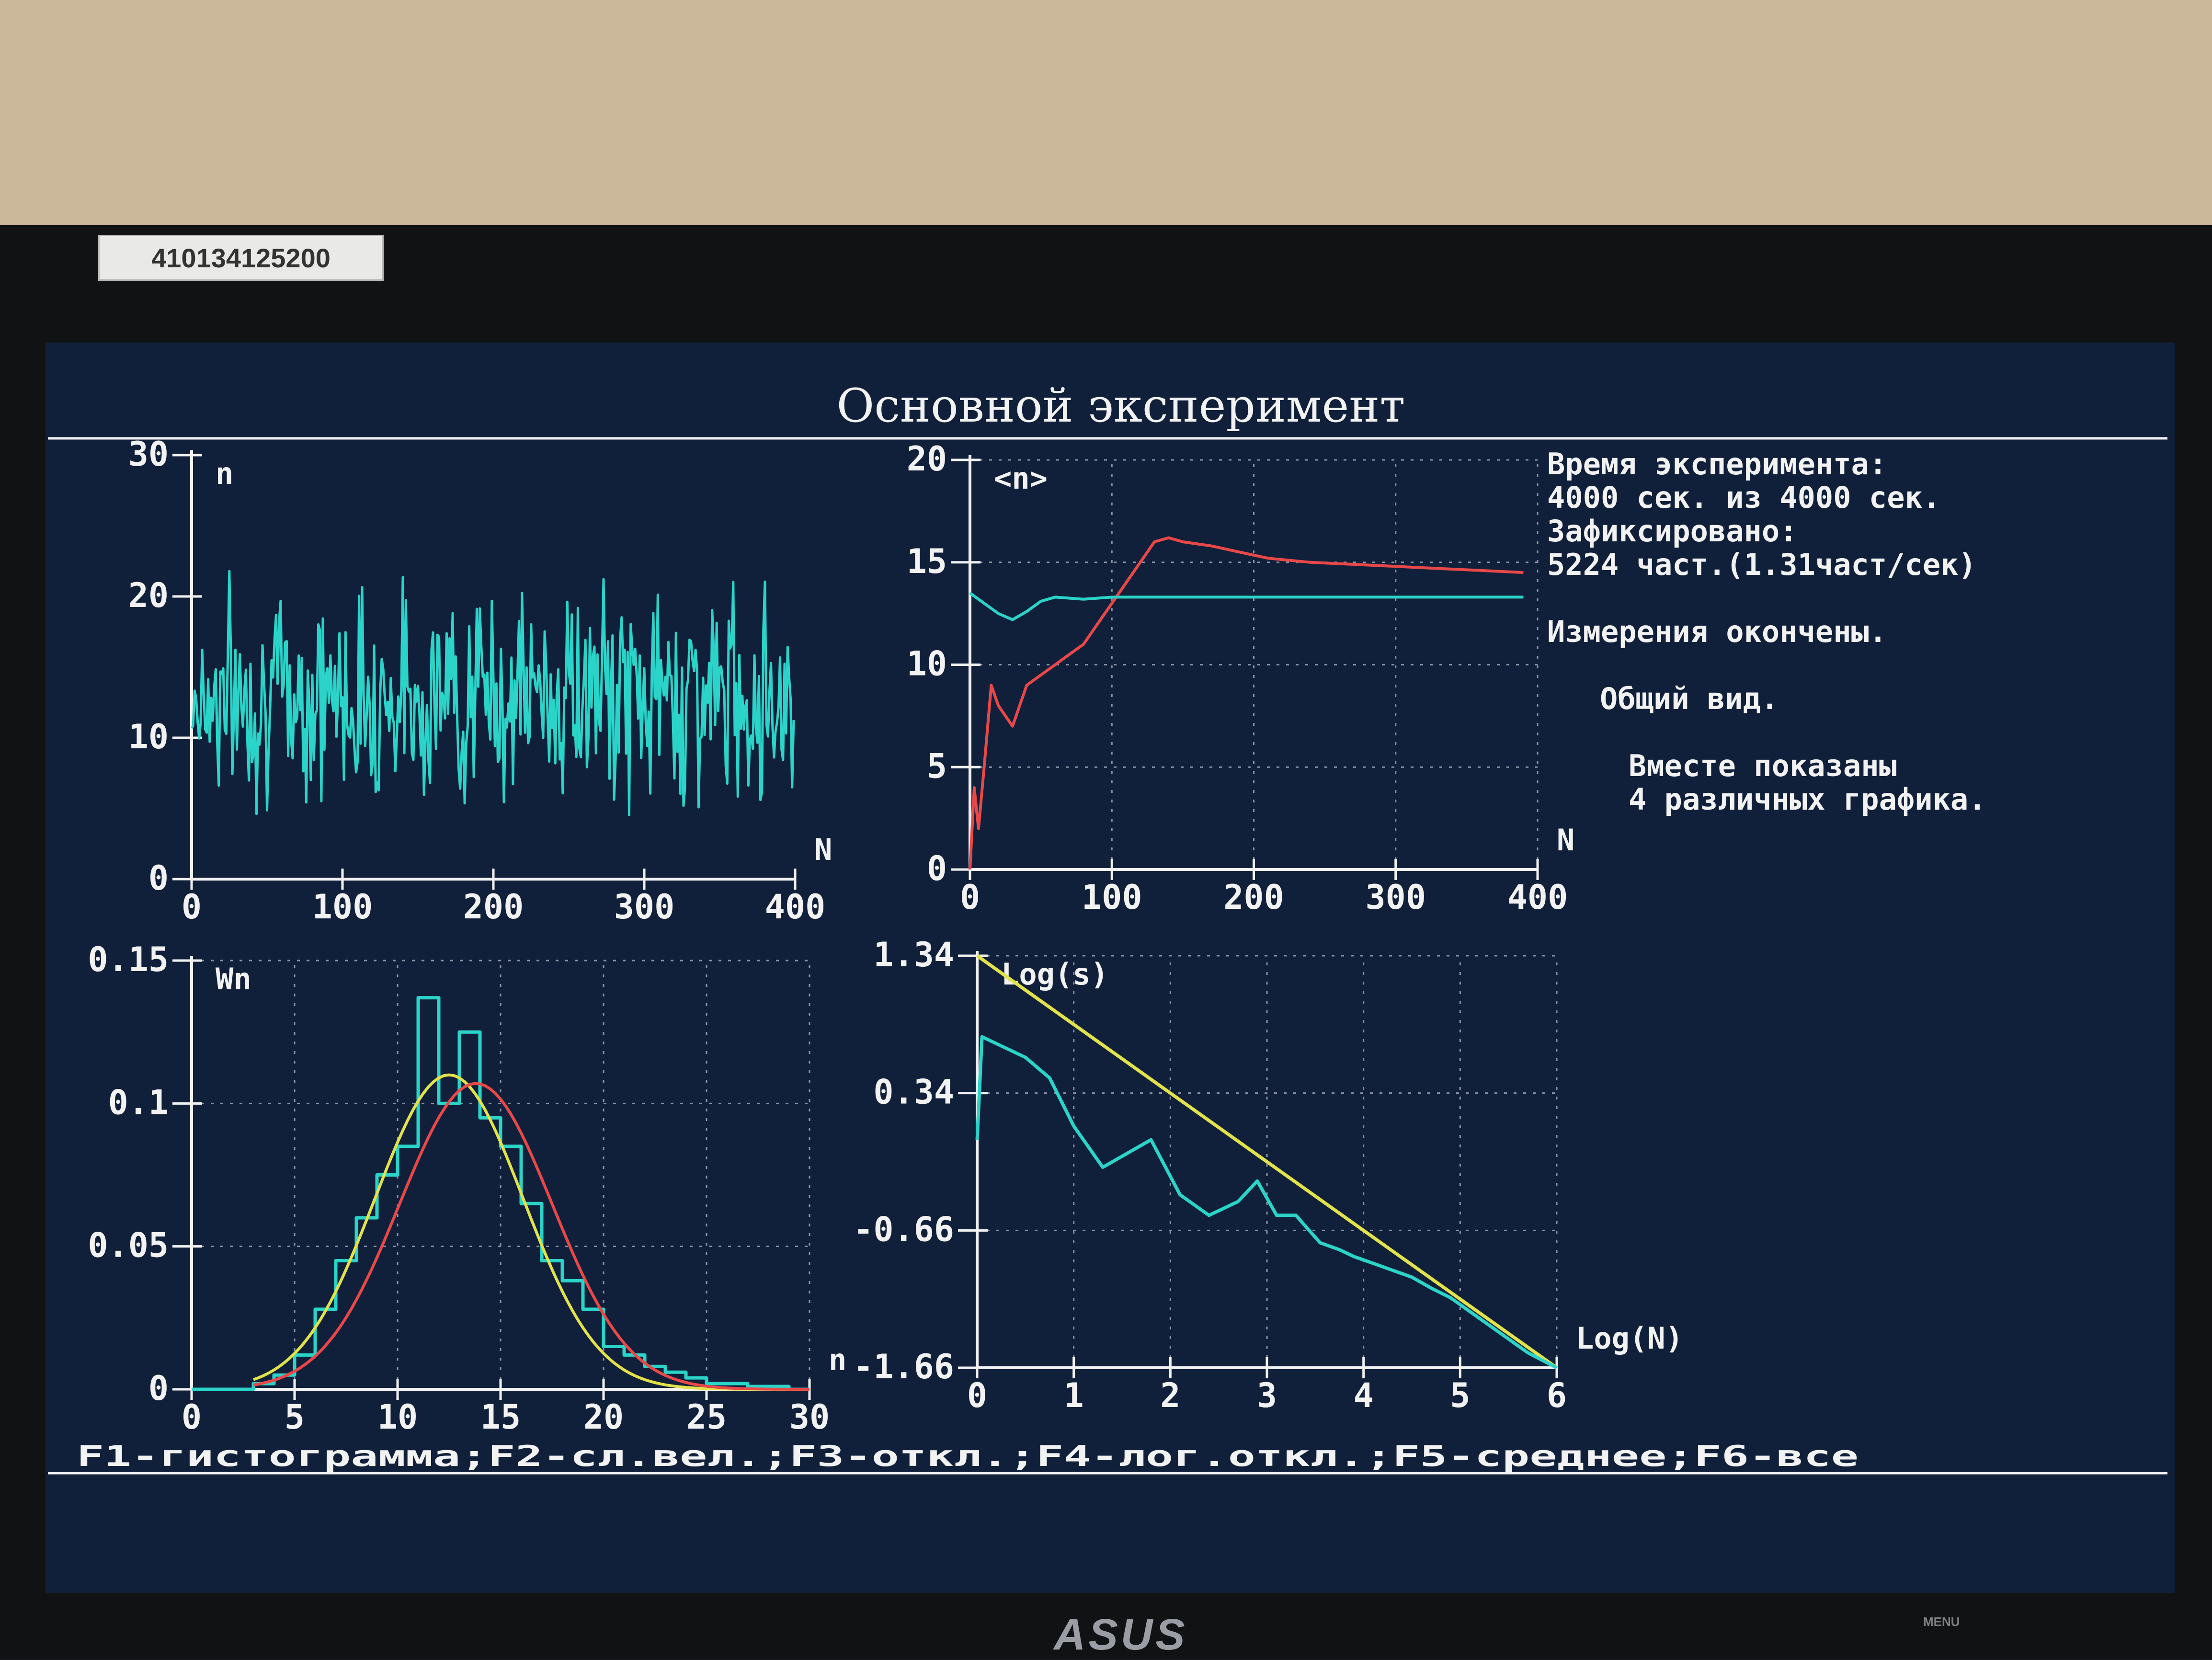 The image size is (2212, 1660). I want to click on chart3-y-axis-label: Wn, so click(233, 979).